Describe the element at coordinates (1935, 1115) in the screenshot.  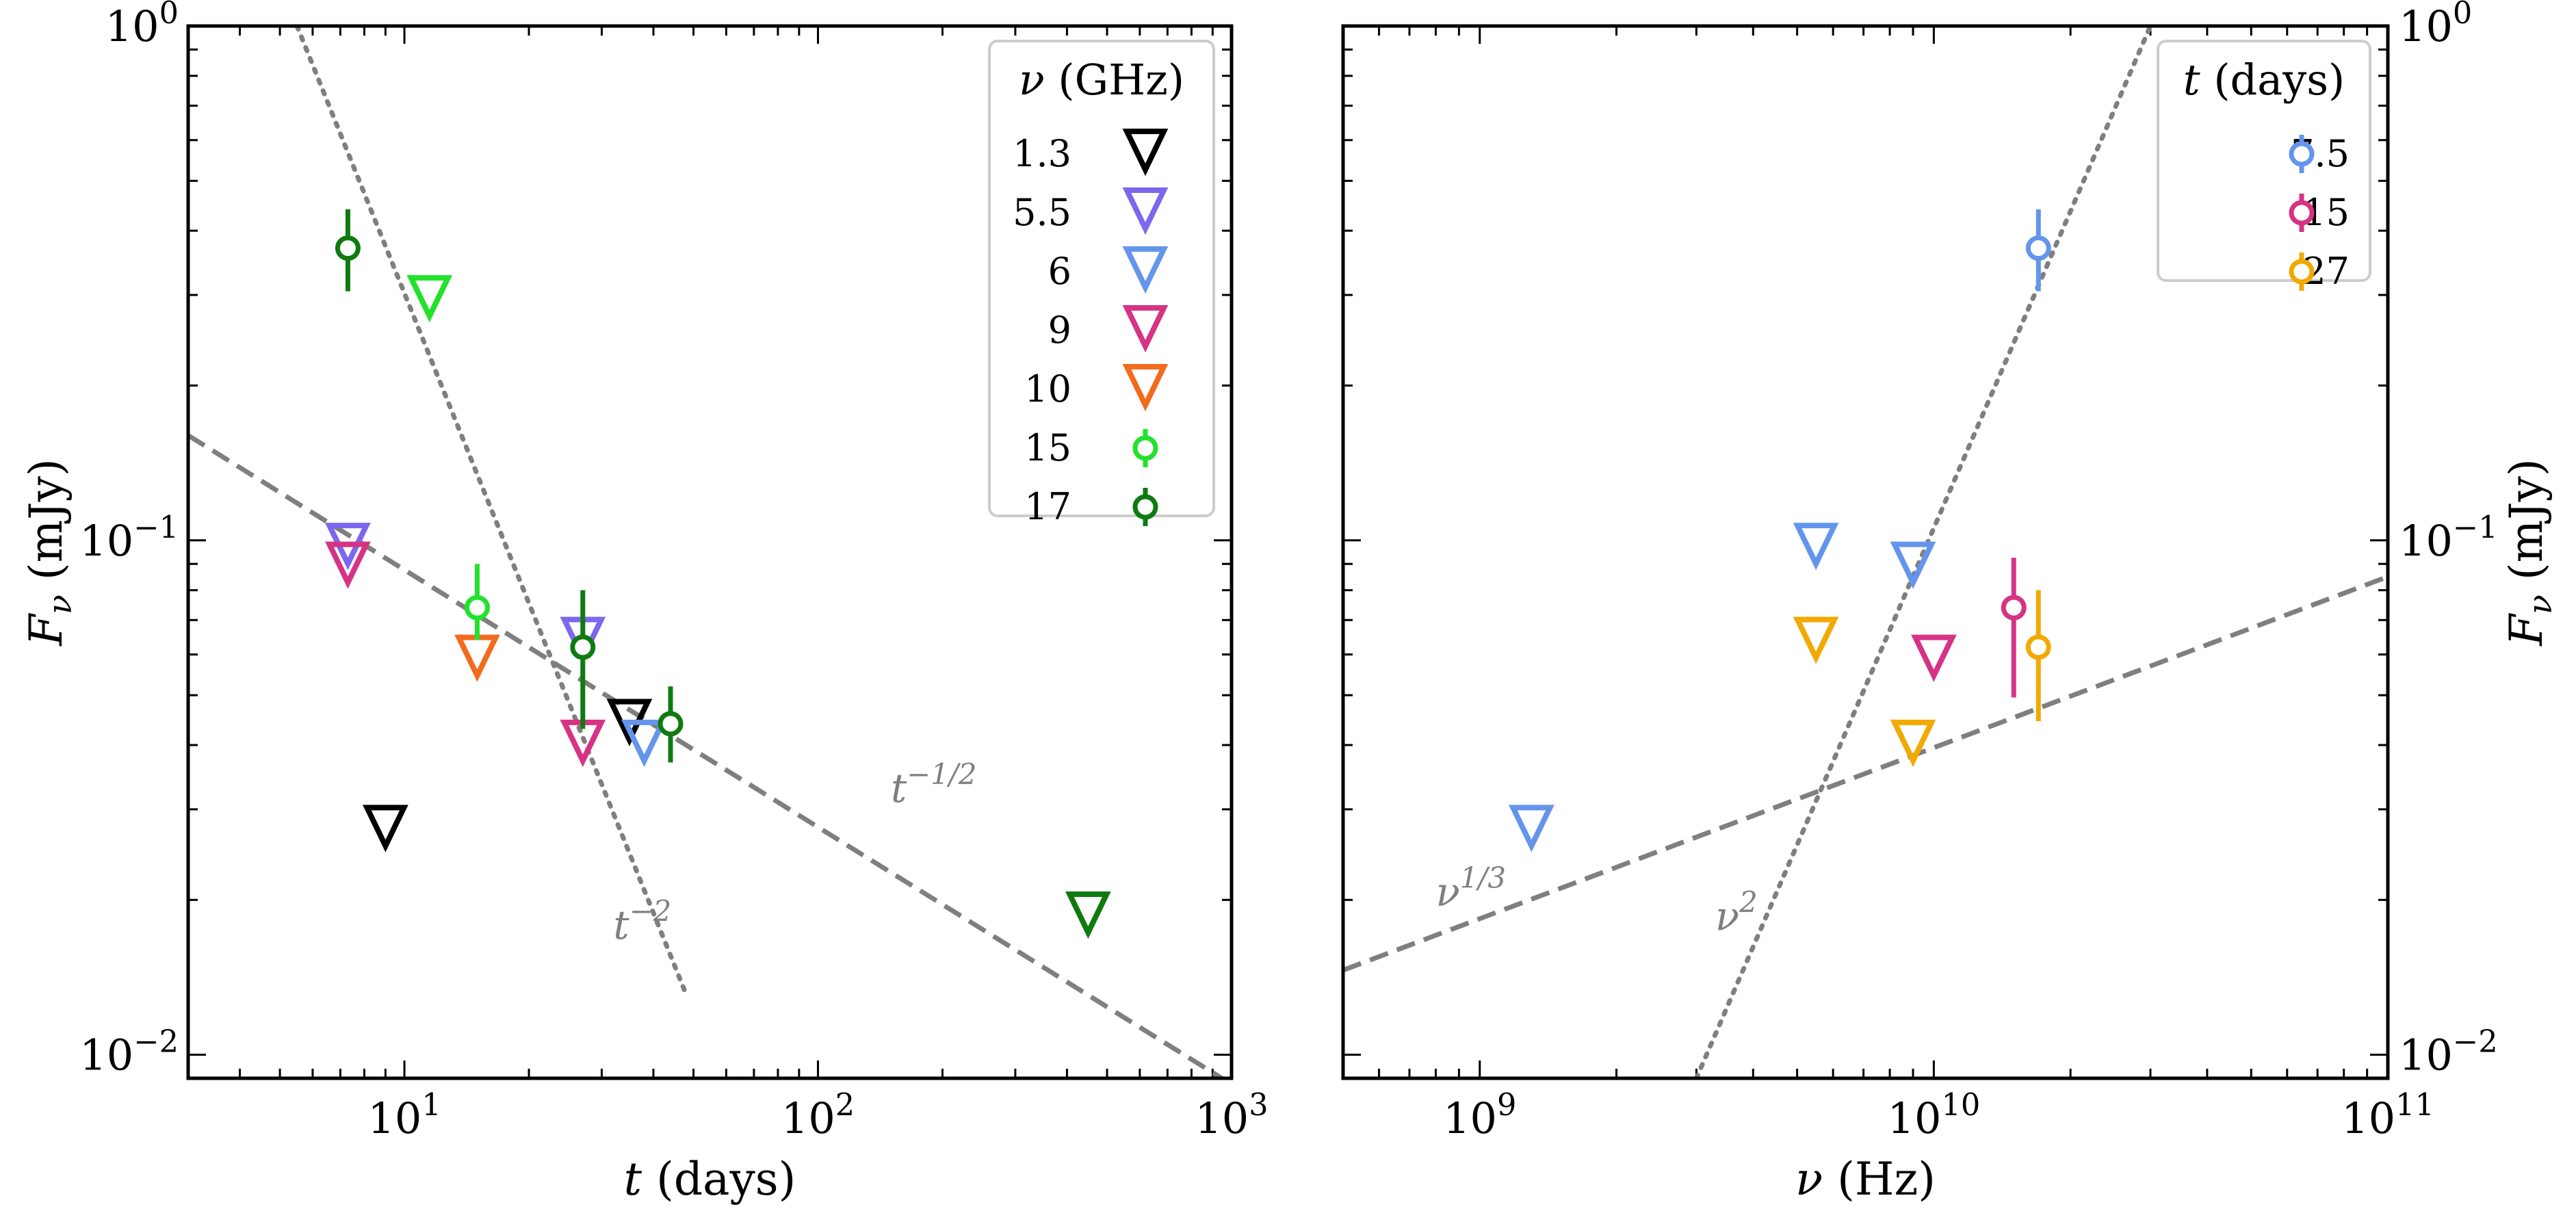
I see `x-tick-label: 10¹⁰` at that location.